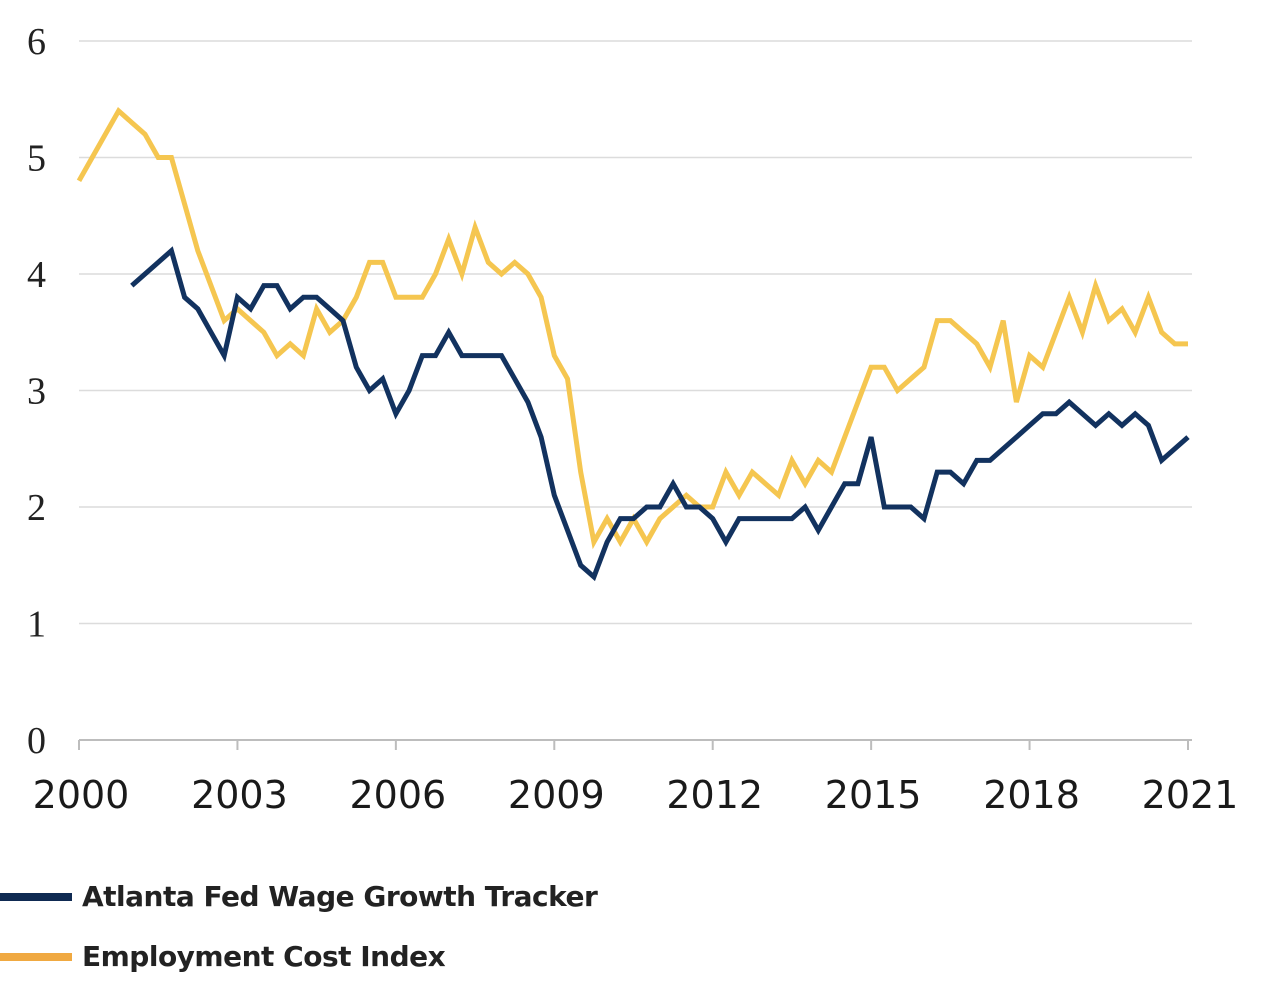  What do you see at coordinates (36, 508) in the screenshot?
I see `y-tick-label: 2` at bounding box center [36, 508].